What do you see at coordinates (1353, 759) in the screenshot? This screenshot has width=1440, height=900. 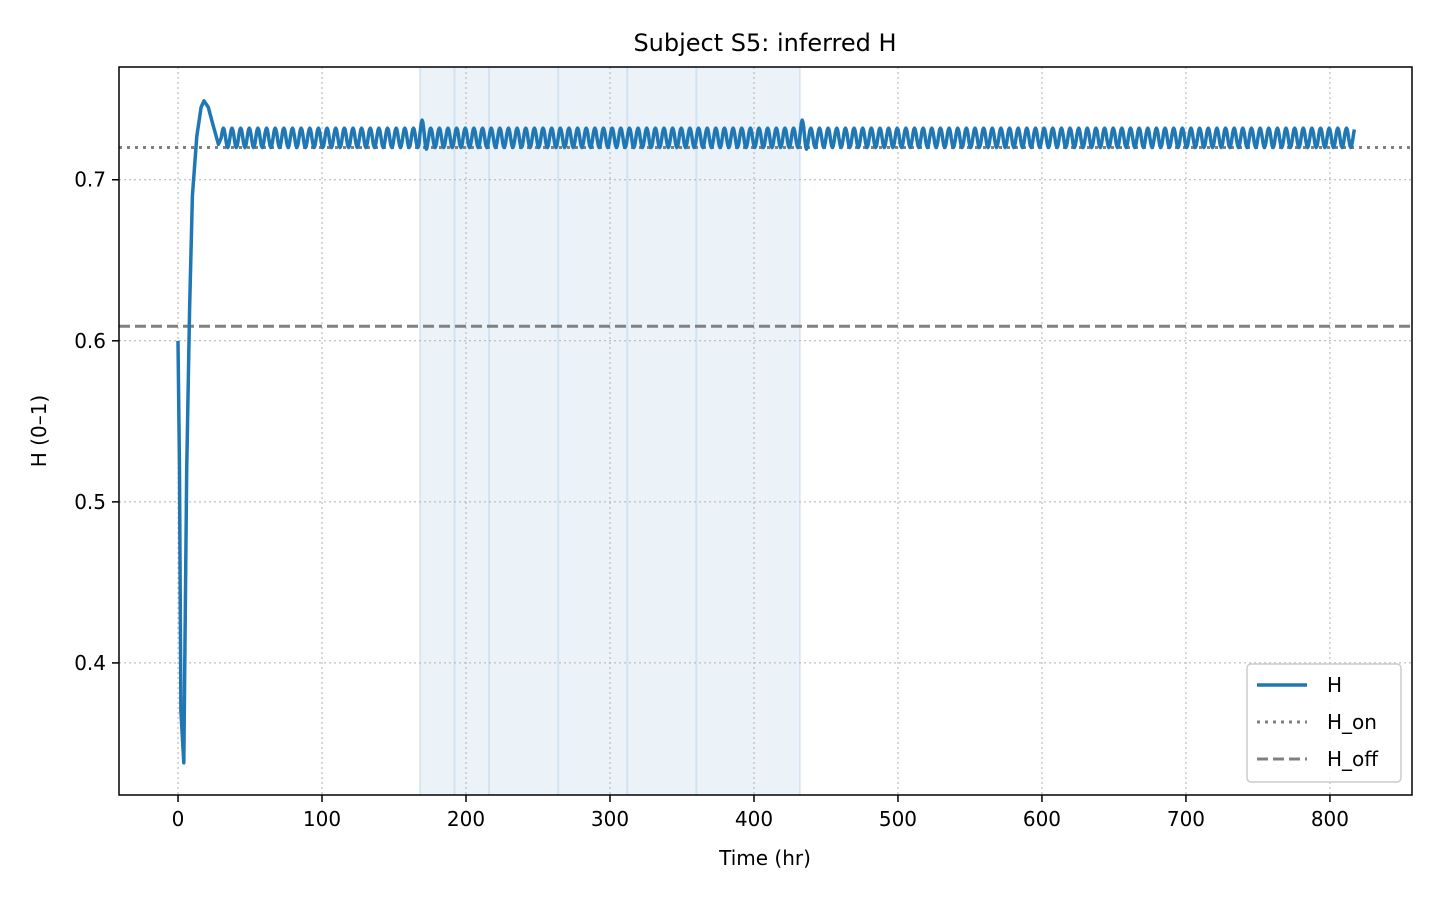 I see `legend-label-h-off: H_off` at bounding box center [1353, 759].